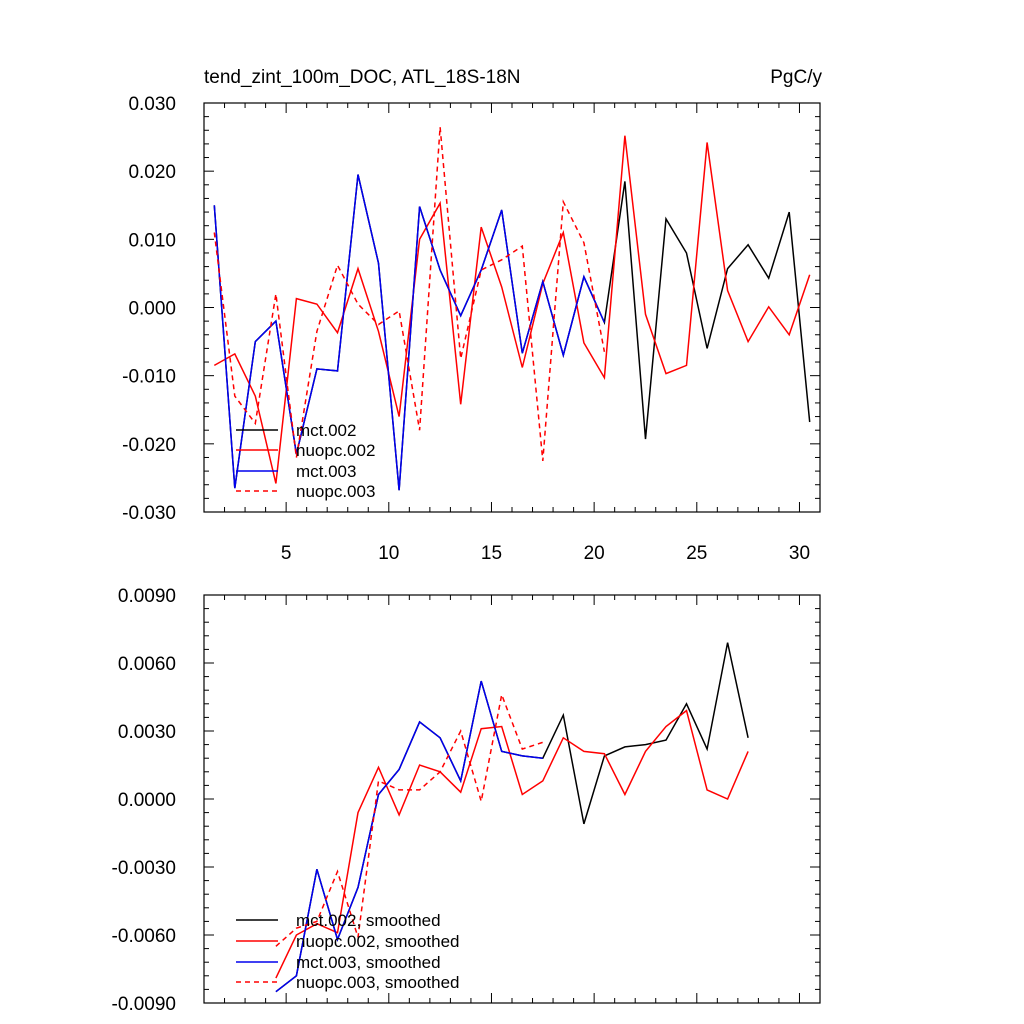  What do you see at coordinates (326, 430) in the screenshot?
I see `legend-label: mct.002` at bounding box center [326, 430].